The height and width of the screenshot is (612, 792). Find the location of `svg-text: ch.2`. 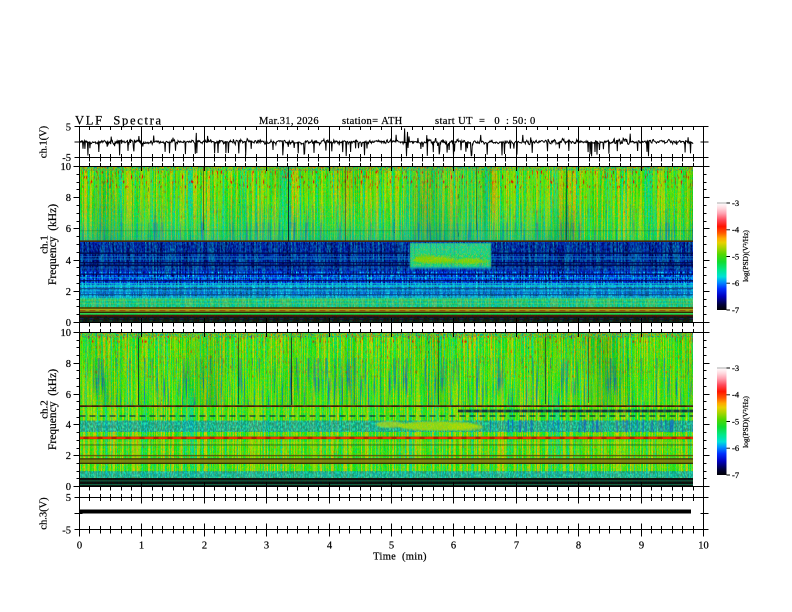

svg-text: ch.2 is located at coordinates (44, 409).